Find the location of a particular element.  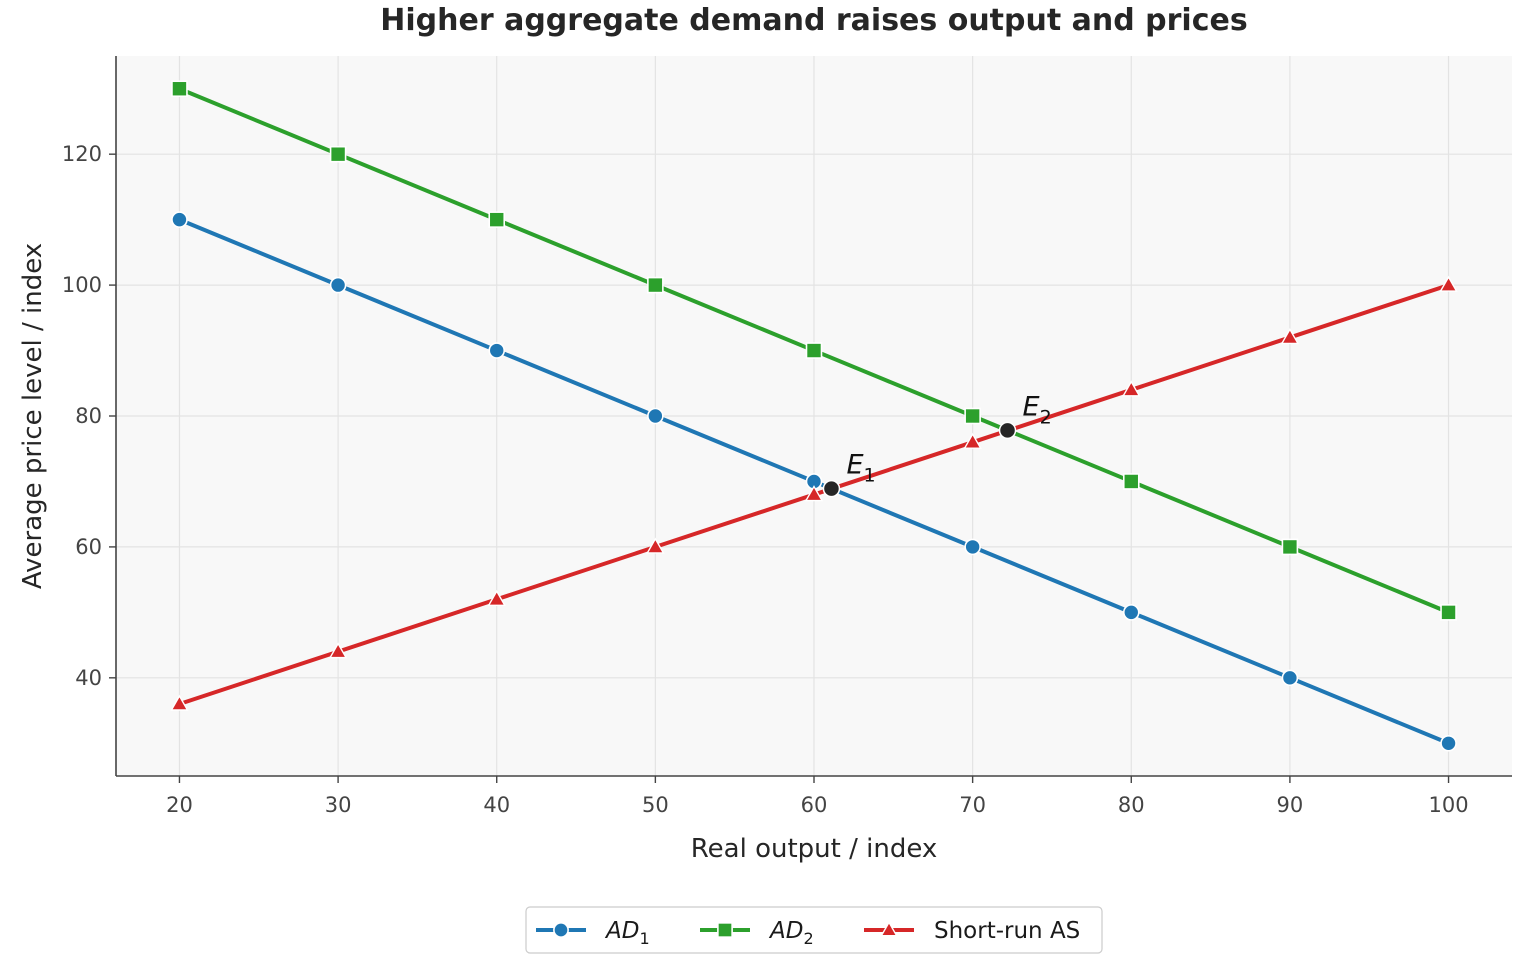

legend-label-main: Short-run AS is located at coordinates (1007, 931).